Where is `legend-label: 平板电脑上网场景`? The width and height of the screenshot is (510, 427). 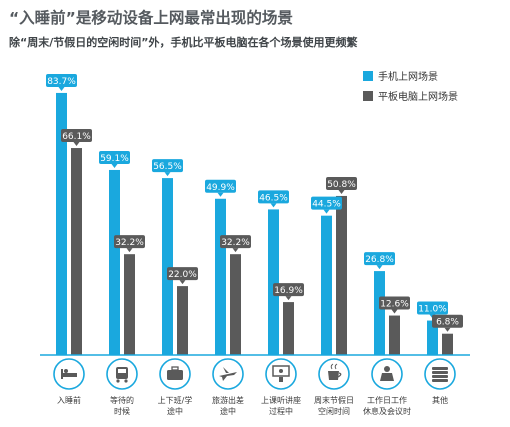 legend-label: 平板电脑上网场景 is located at coordinates (418, 96).